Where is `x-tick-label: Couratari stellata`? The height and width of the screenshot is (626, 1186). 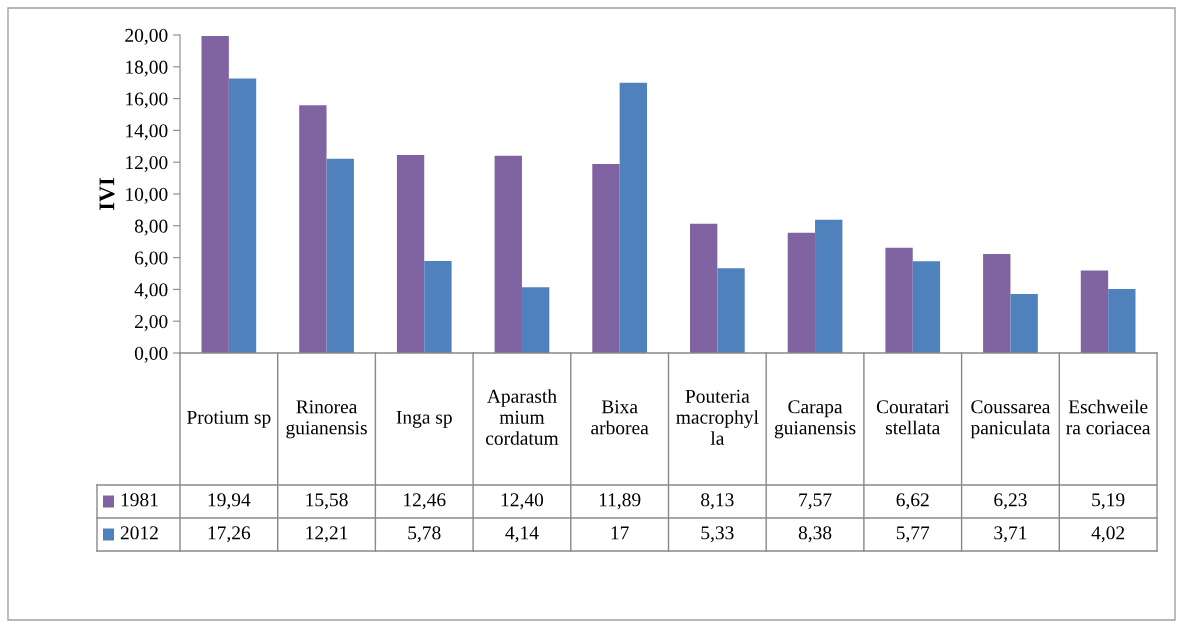
x-tick-label: Couratari stellata is located at coordinates (913, 417).